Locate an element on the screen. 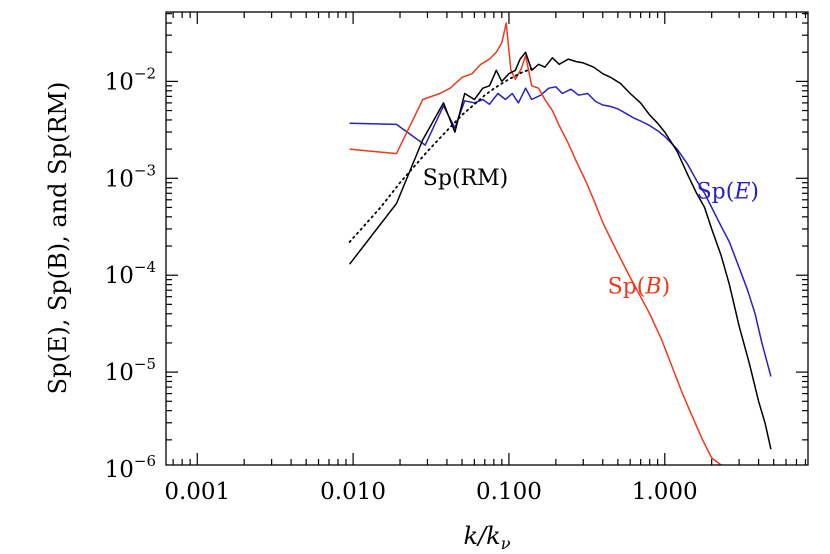 Image resolution: width=830 pixels, height=554 pixels. y-axis-label: Sp(E), Sp(B), and Sp(RM) is located at coordinates (58, 238).